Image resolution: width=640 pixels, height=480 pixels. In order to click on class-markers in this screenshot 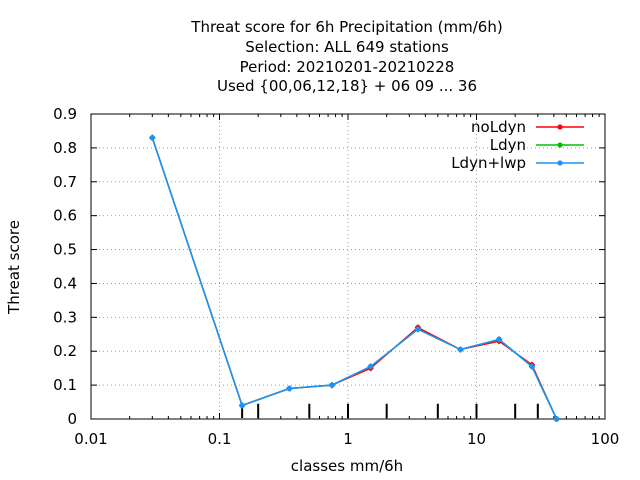, I will do `click(390, 410)`.